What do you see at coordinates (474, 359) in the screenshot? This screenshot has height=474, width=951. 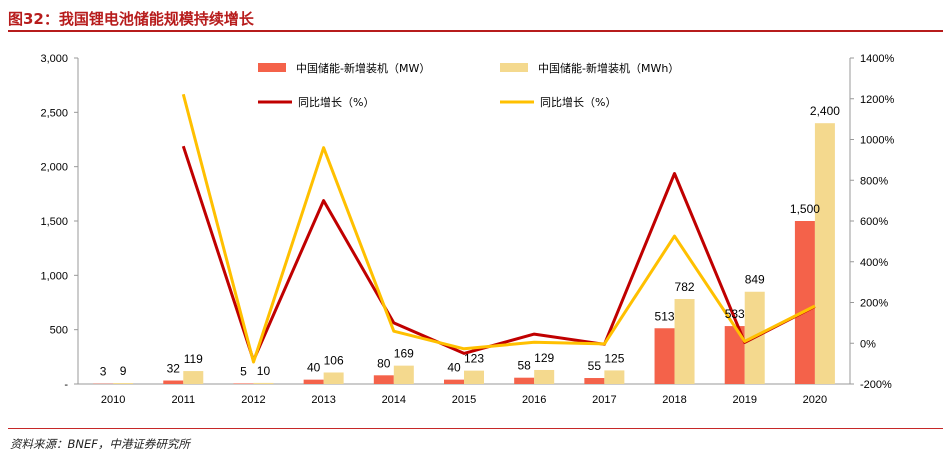 I see `data-label-mwh: 123` at bounding box center [474, 359].